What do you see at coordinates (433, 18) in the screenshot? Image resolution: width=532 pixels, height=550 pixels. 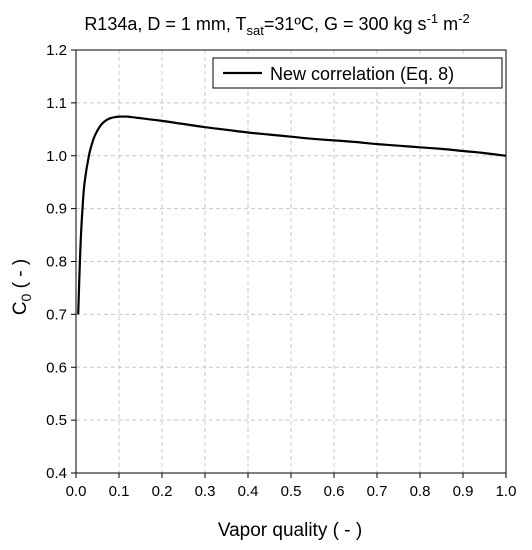 I see `title-sup1: -1` at bounding box center [433, 18].